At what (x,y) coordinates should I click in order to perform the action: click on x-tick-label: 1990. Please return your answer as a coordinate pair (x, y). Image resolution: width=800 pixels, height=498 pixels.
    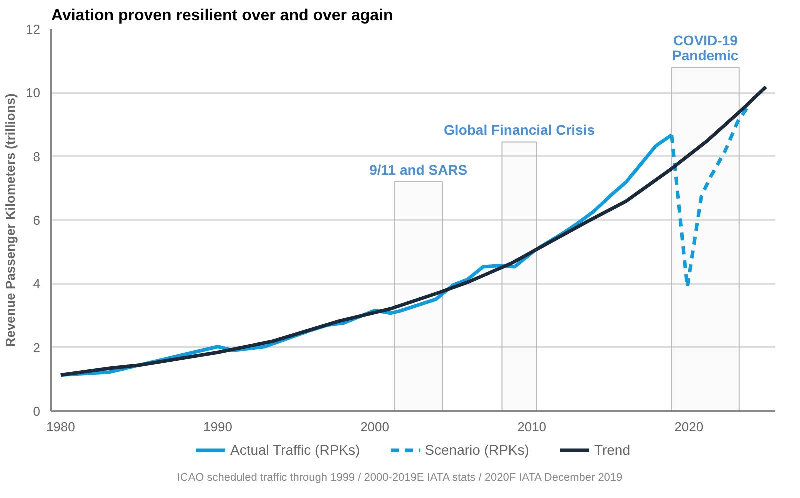
    Looking at the image, I should click on (218, 427).